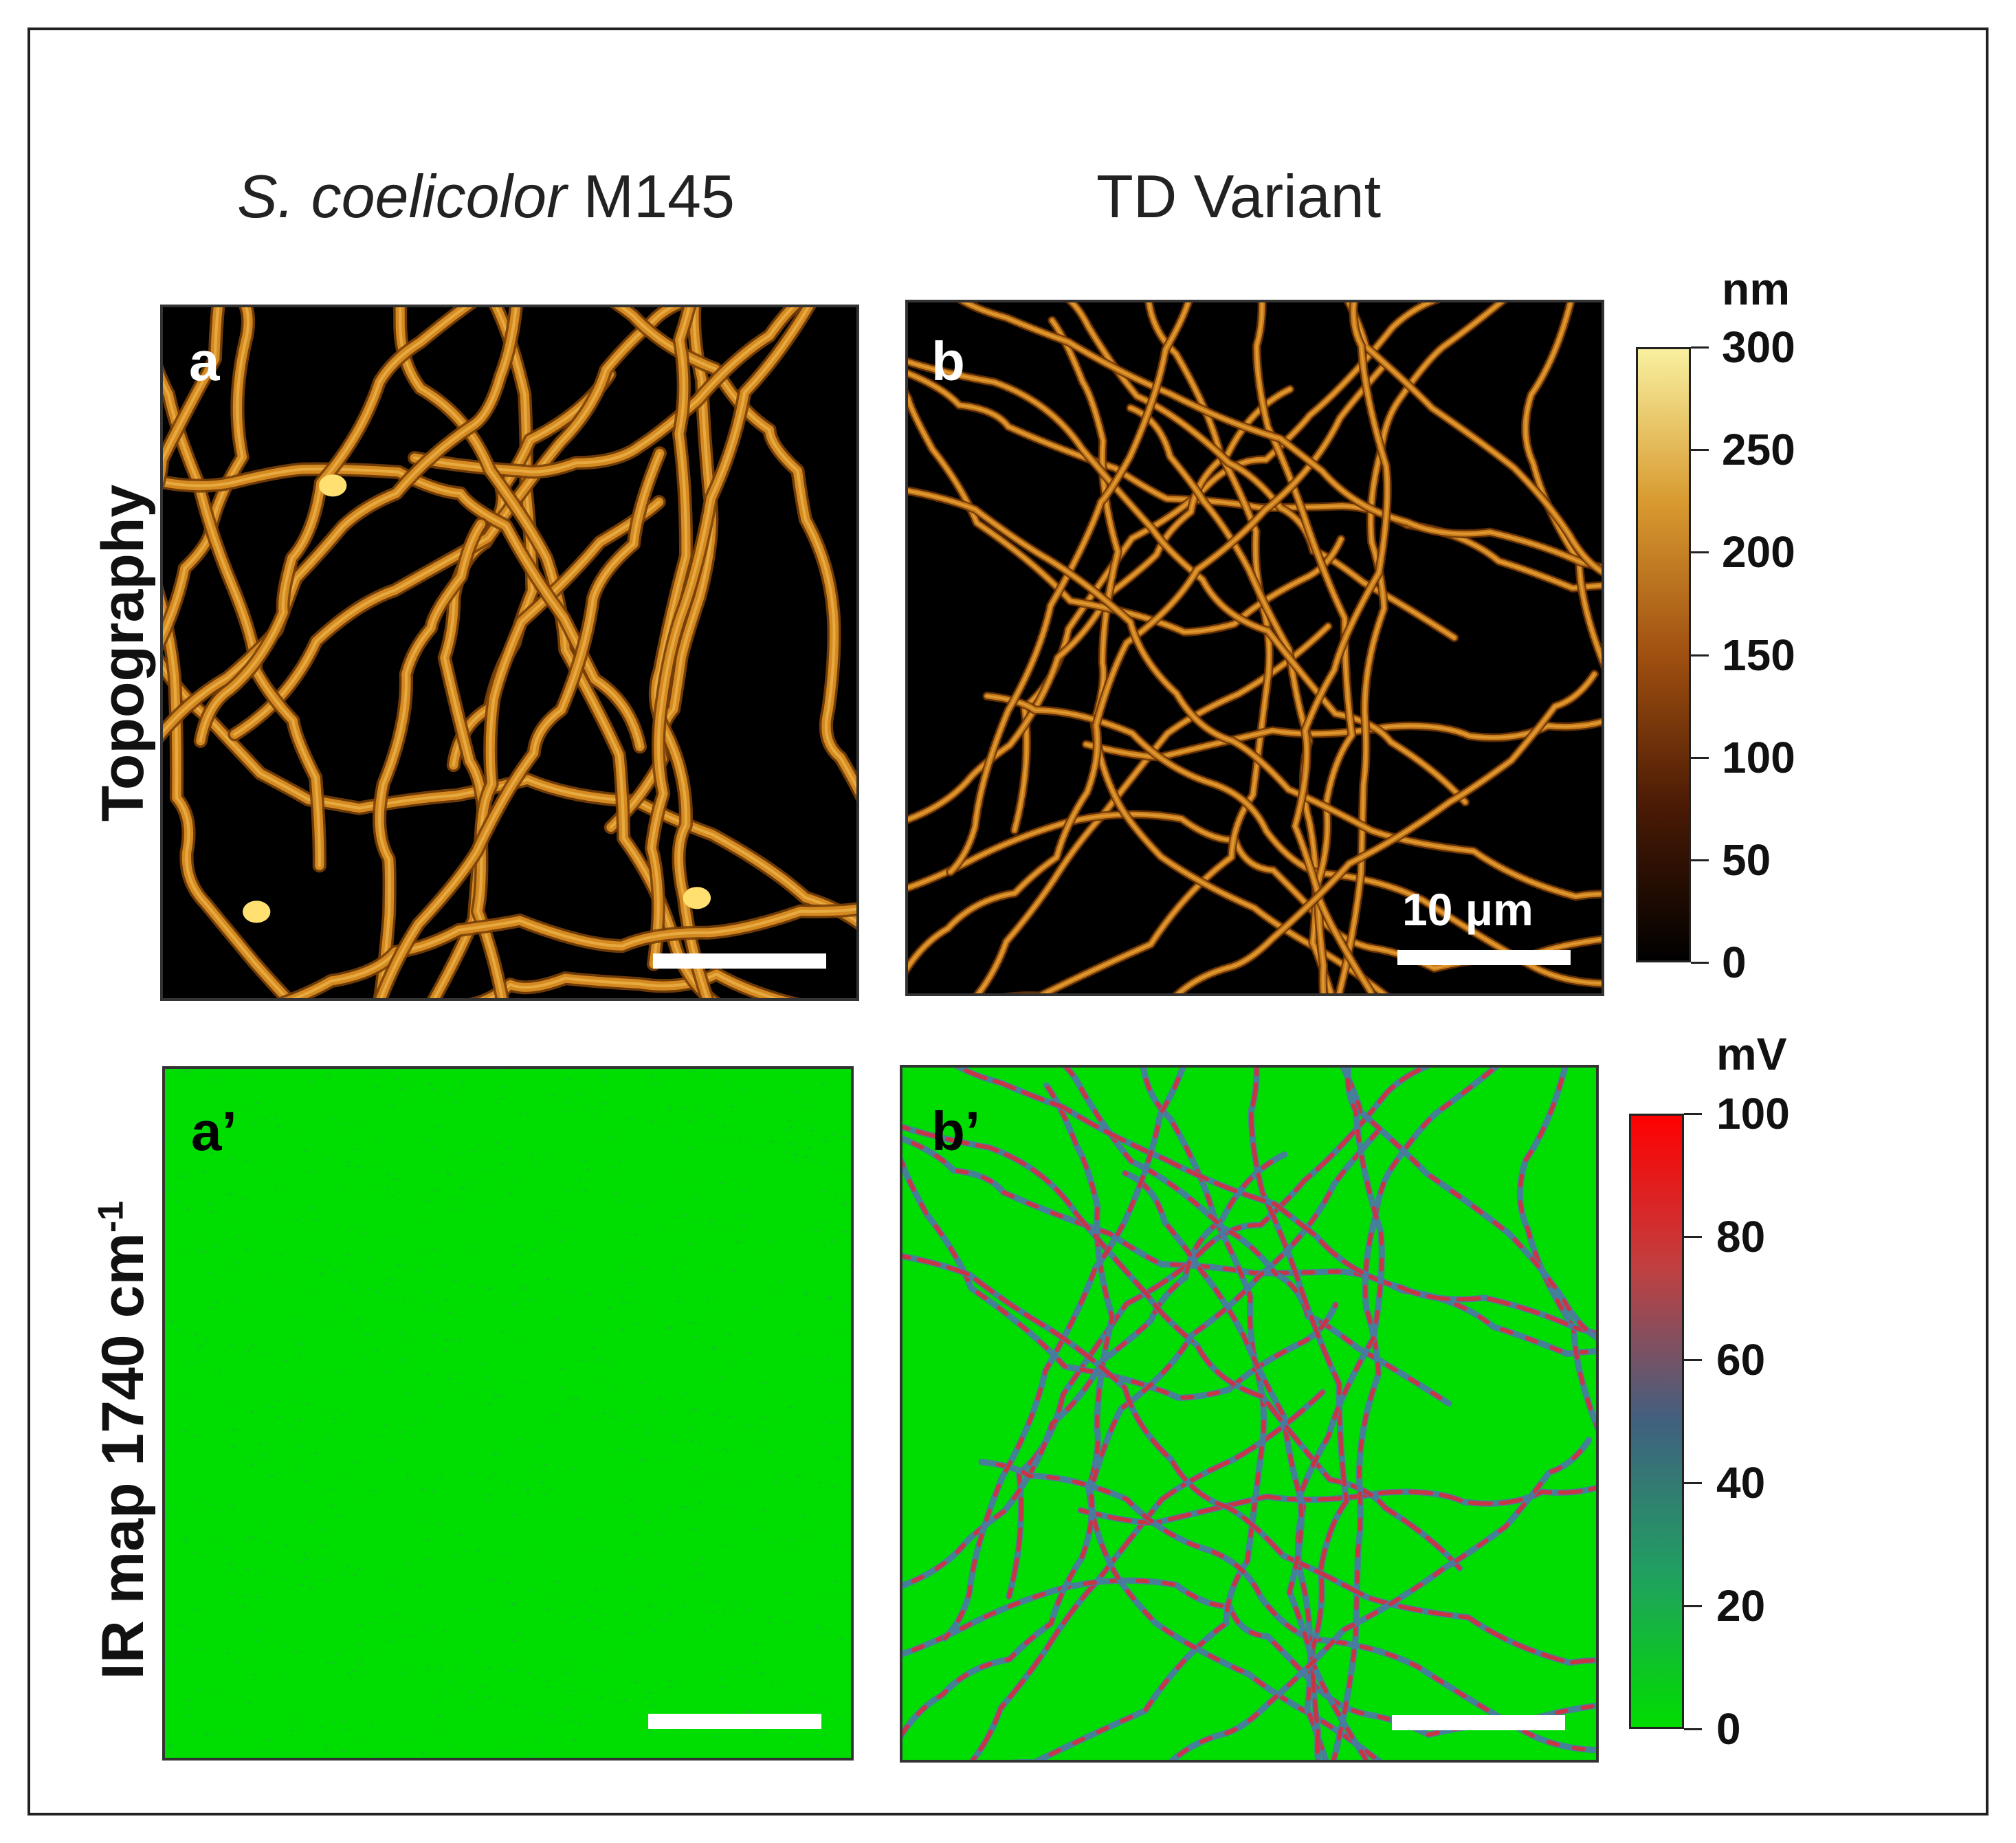 The width and height of the screenshot is (2016, 1843). I want to click on panel-label-a-prime: a’, so click(214, 1131).